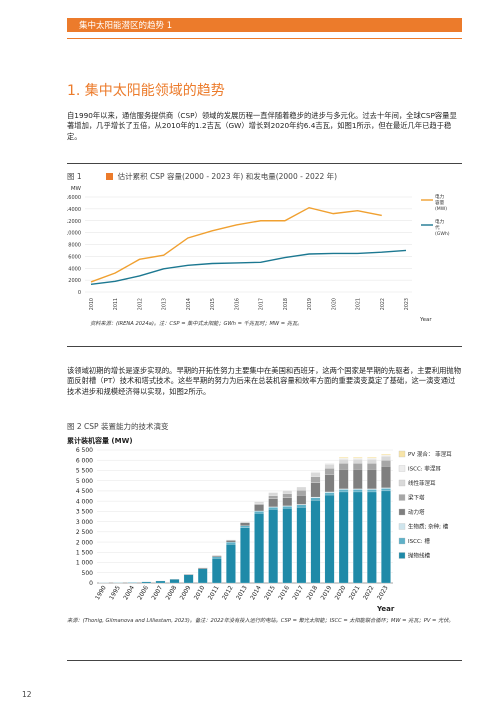  Describe the element at coordinates (334, 304) in the screenshot. I see `x-tick-label: 2020` at that location.